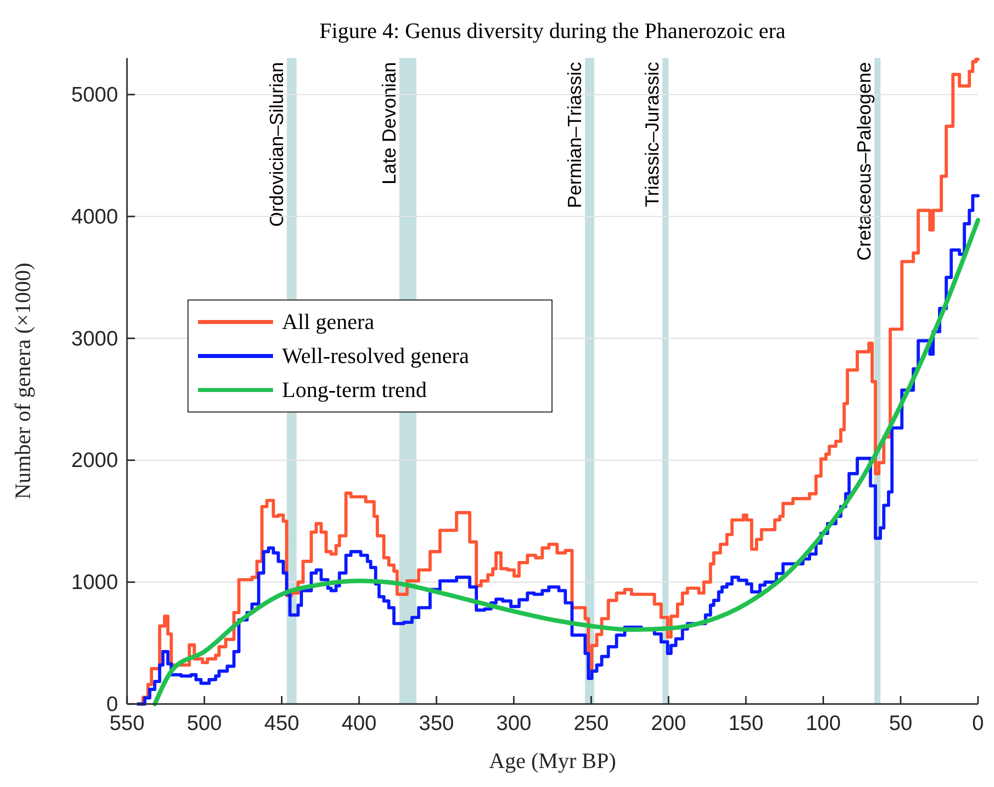 The image size is (994, 787). I want to click on x-tick-label: 50, so click(900, 723).